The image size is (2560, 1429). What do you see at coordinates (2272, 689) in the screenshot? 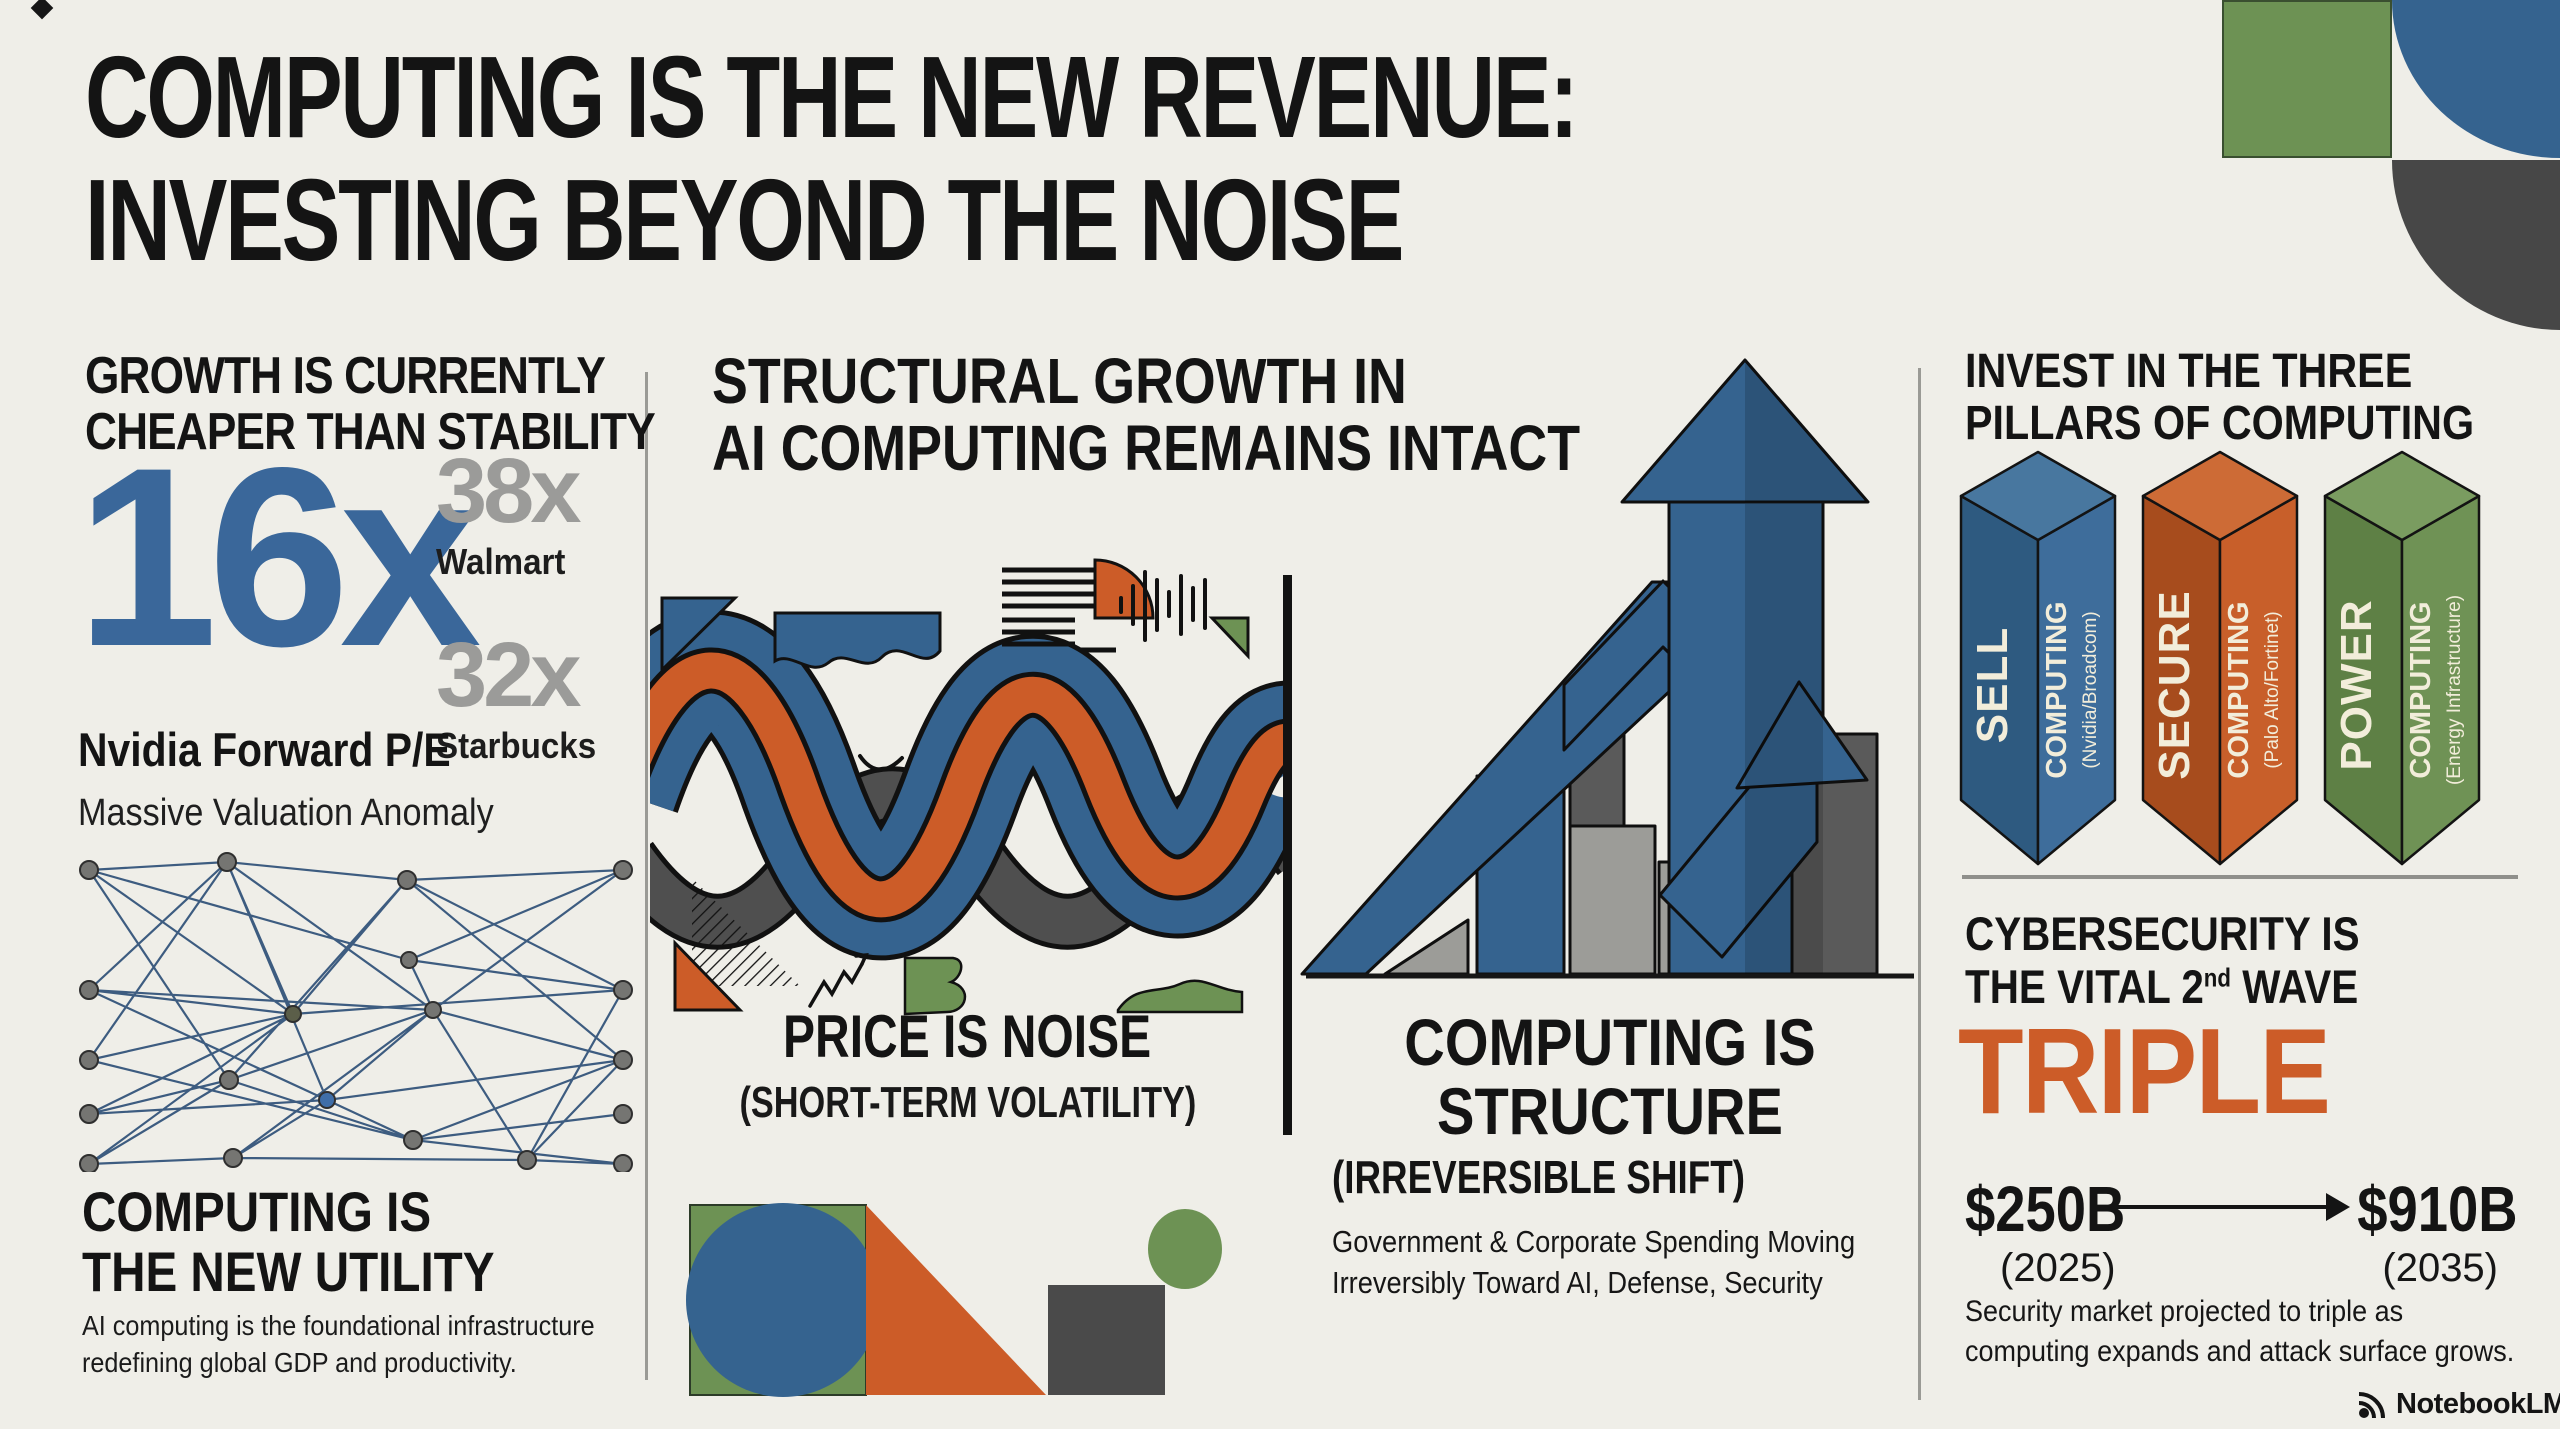
I see `pillar-secure-detail: (Palo Alto/Fortinet)` at bounding box center [2272, 689].